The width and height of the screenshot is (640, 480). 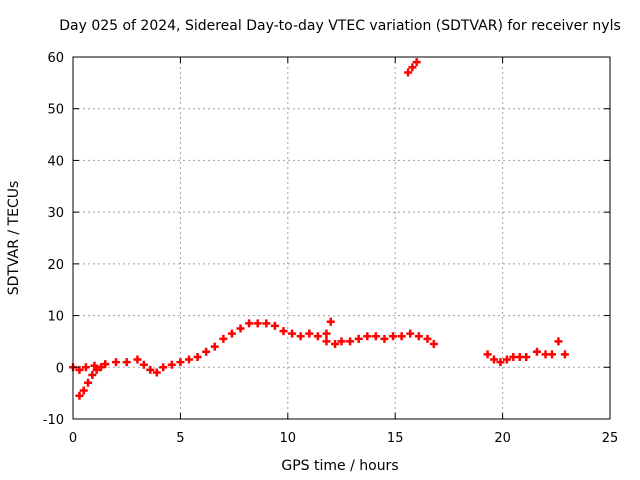 I want to click on series-outlier-16h, so click(x=412, y=67).